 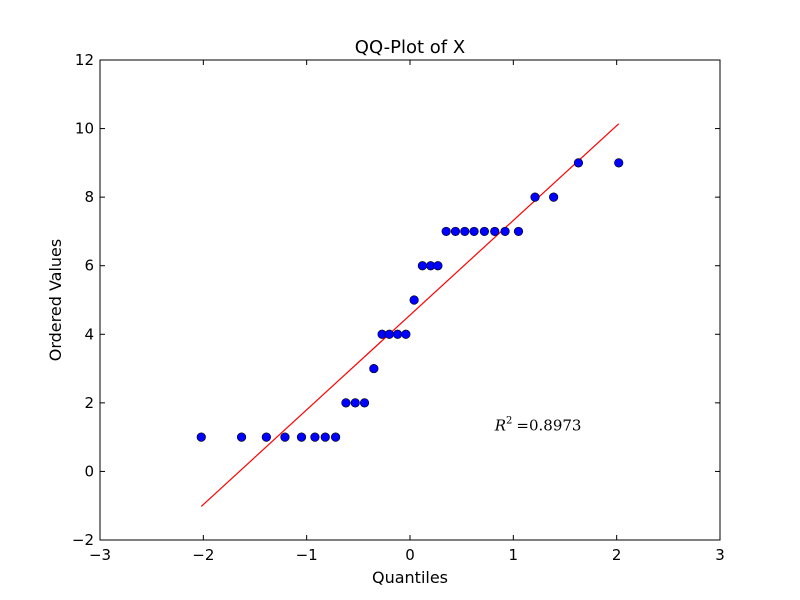 What do you see at coordinates (500, 425) in the screenshot?
I see `annotation-base: R` at bounding box center [500, 425].